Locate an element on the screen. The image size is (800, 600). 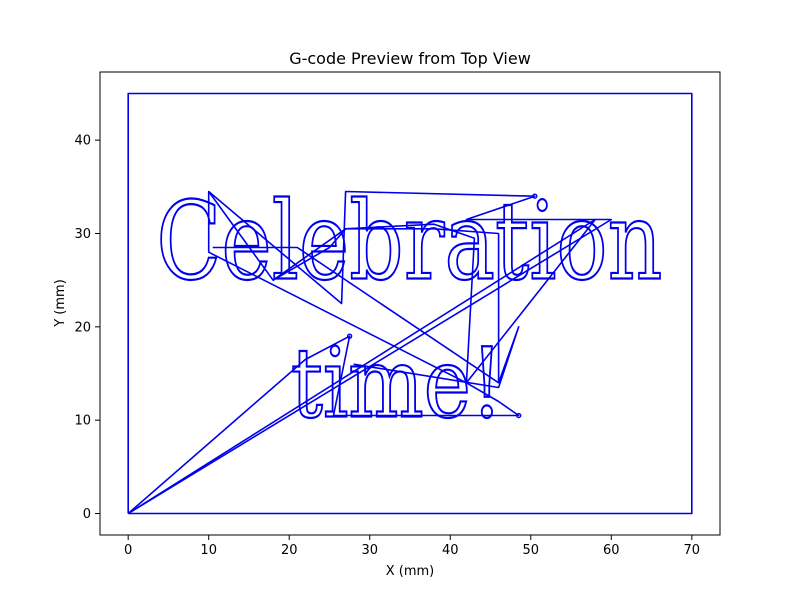
annotation-text-0: Celebration is located at coordinates (409, 241).